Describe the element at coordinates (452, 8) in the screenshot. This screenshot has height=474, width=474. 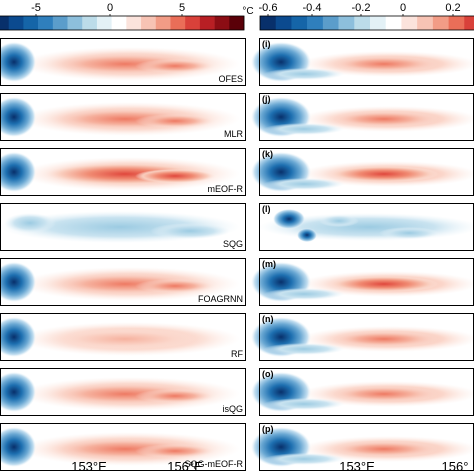
I see `colorbar-tick-label: 0.2` at that location.